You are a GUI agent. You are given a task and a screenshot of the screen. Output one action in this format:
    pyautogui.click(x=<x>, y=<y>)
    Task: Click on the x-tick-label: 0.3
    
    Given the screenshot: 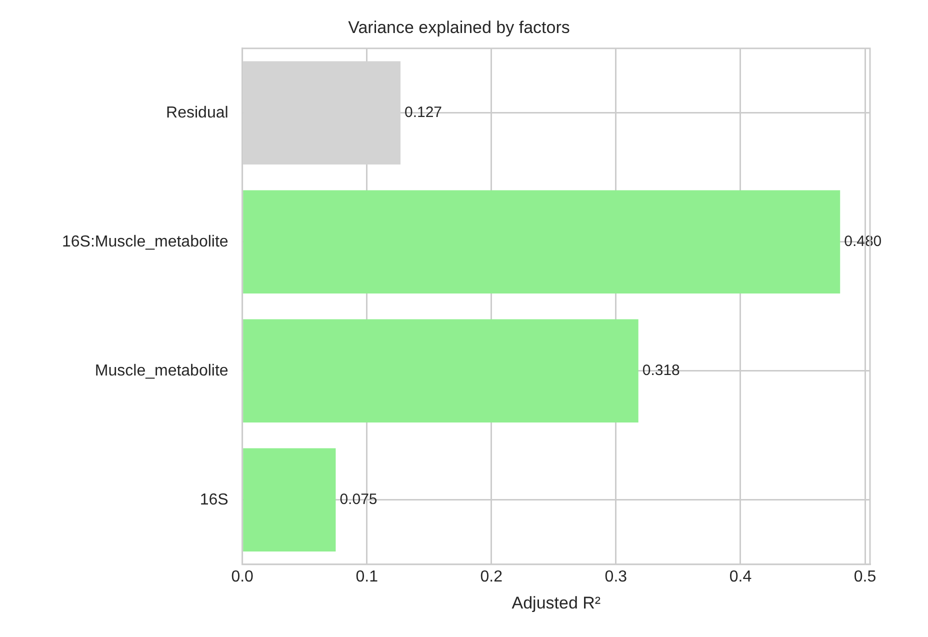 What is the action you would take?
    pyautogui.click(x=616, y=577)
    